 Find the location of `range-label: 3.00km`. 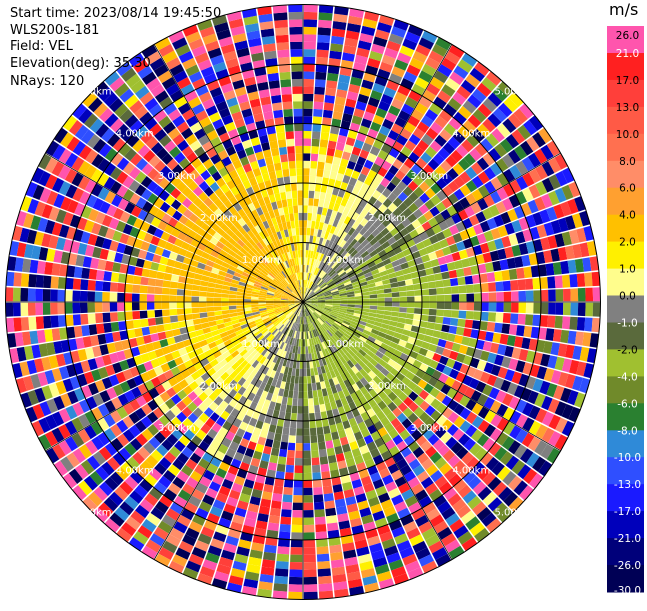

range-label: 3.00km is located at coordinates (429, 428).